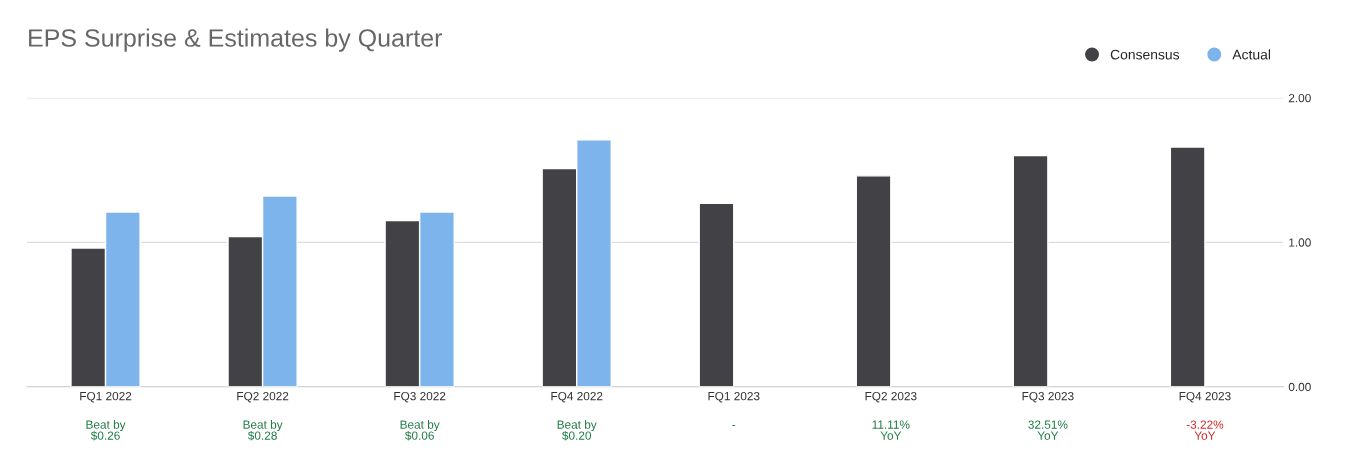  What do you see at coordinates (106, 430) in the screenshot?
I see `text: Beat by $0.26` at bounding box center [106, 430].